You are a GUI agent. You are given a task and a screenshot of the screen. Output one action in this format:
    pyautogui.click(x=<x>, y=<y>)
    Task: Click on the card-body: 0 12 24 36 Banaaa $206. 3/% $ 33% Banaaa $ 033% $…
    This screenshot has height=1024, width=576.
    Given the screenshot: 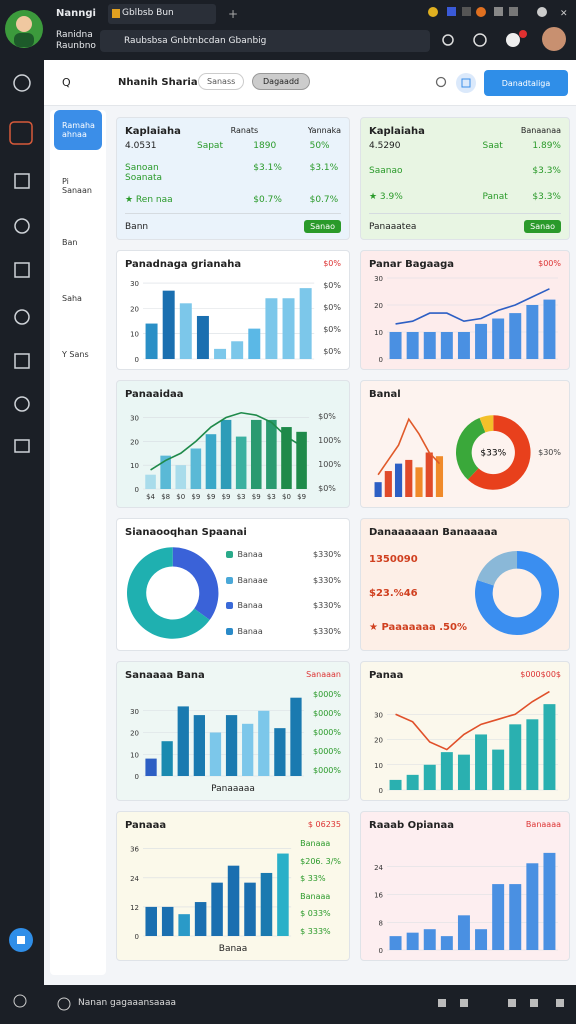 What is the action you would take?
    pyautogui.click(x=233, y=887)
    